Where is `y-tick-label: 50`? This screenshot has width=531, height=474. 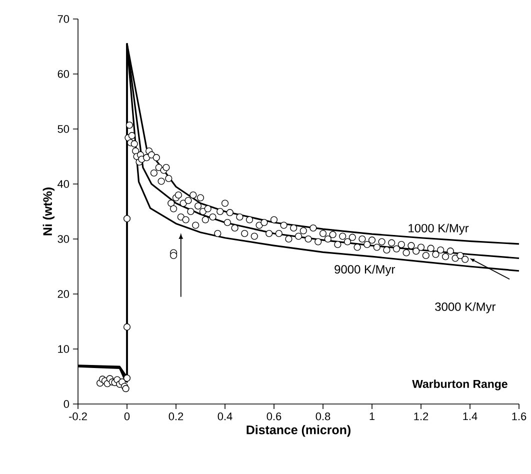 y-tick-label: 50 is located at coordinates (64, 129).